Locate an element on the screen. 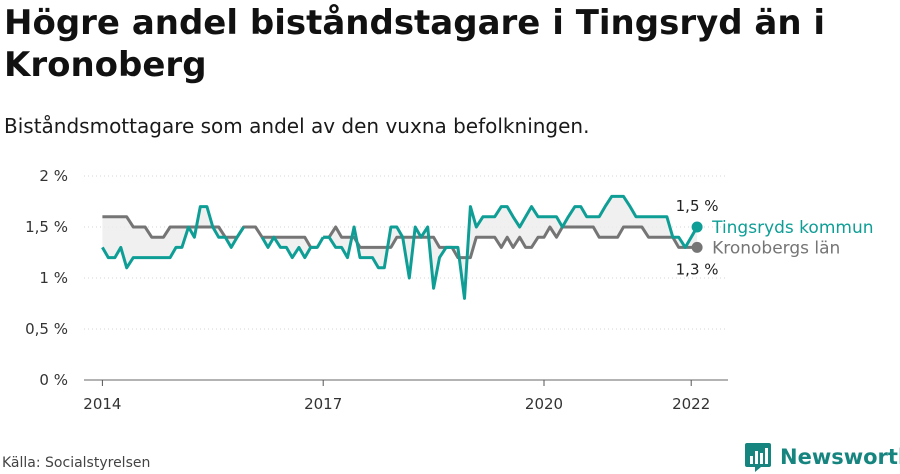 The height and width of the screenshot is (474, 900). y-tick-label: 0 % is located at coordinates (53, 380).